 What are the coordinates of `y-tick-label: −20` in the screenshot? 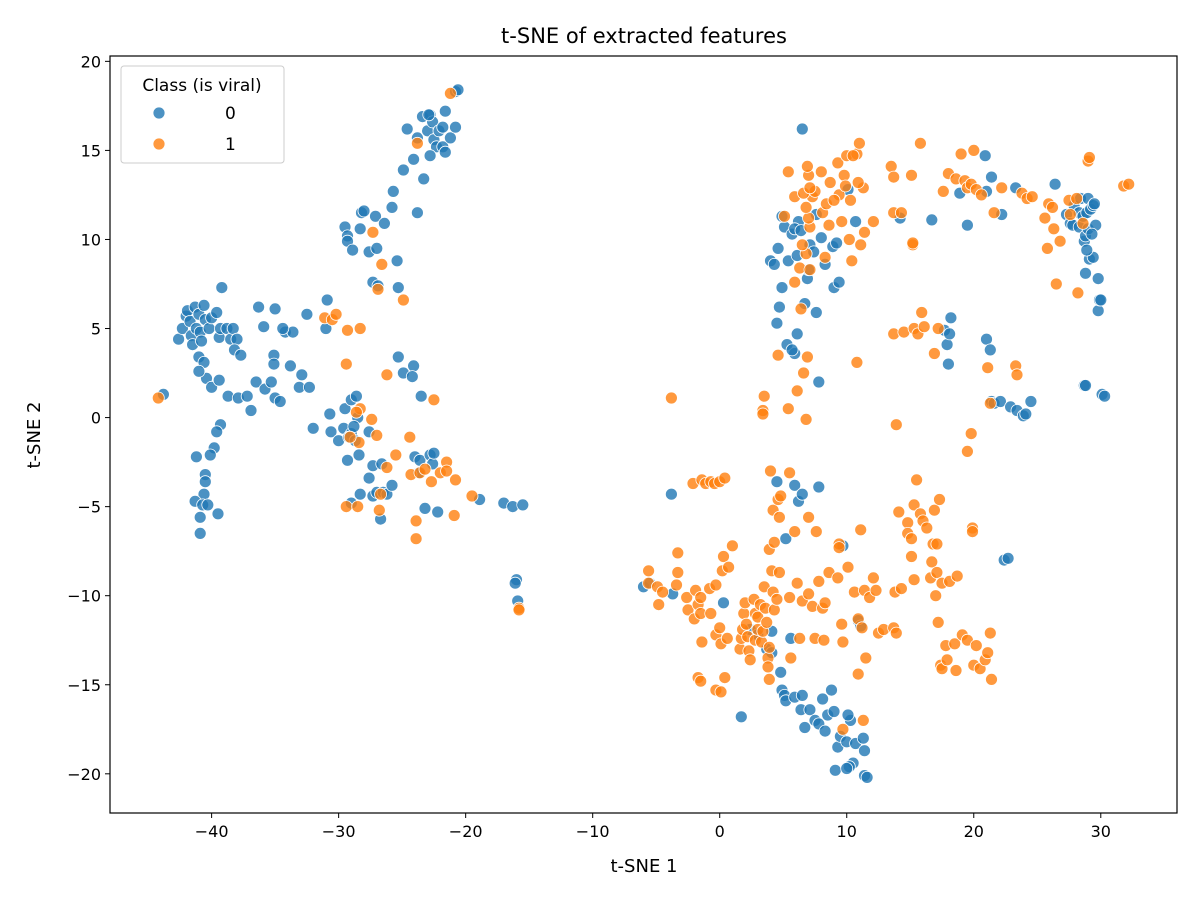 It's located at (84, 774).